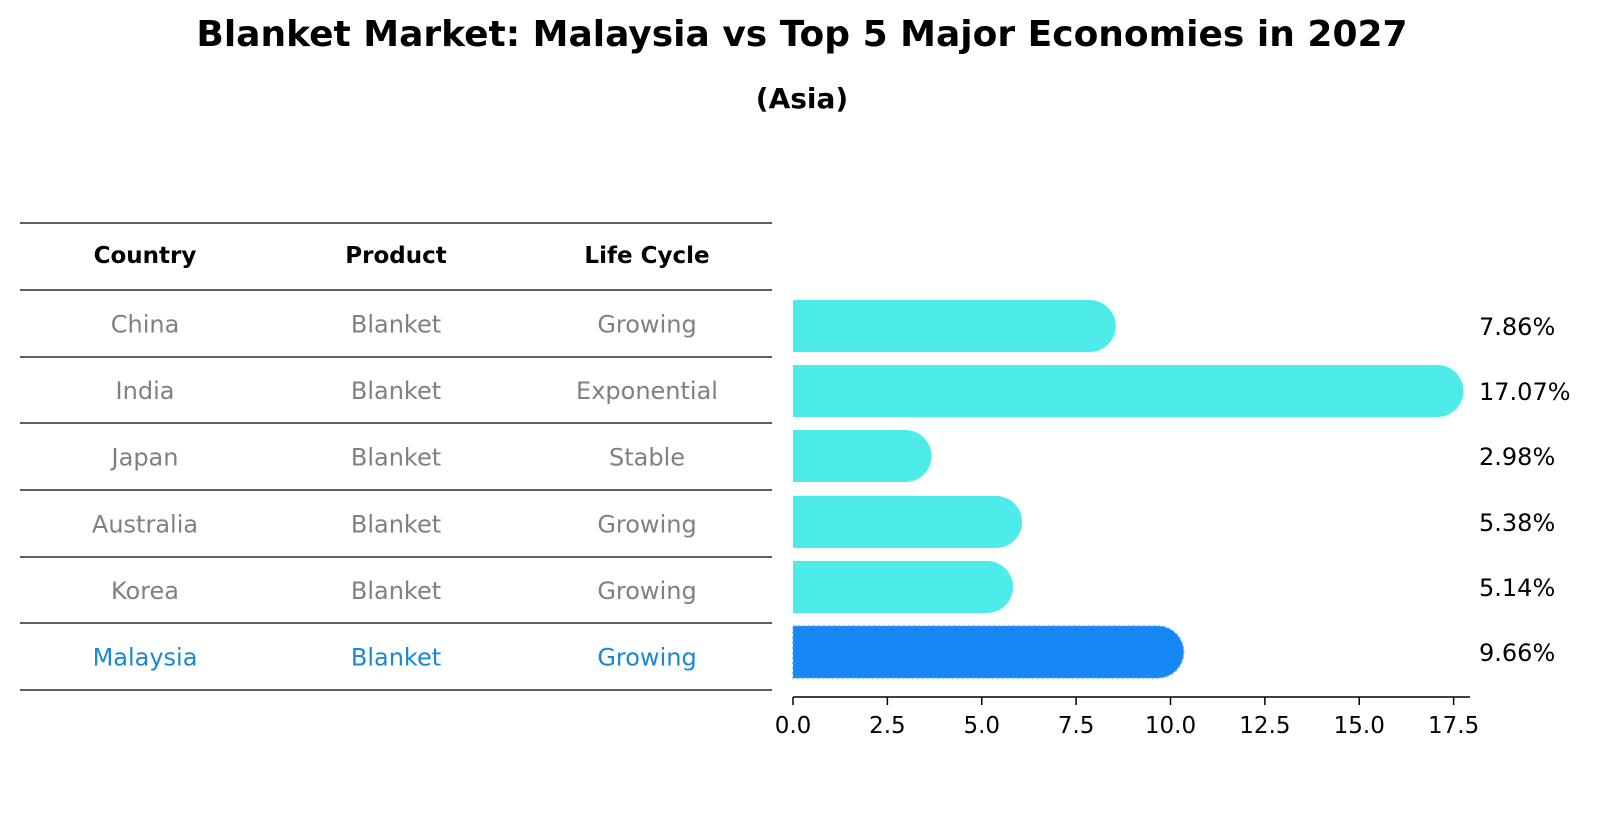 The width and height of the screenshot is (1604, 823). Describe the element at coordinates (145, 591) in the screenshot. I see `table-cell: Korea` at that location.